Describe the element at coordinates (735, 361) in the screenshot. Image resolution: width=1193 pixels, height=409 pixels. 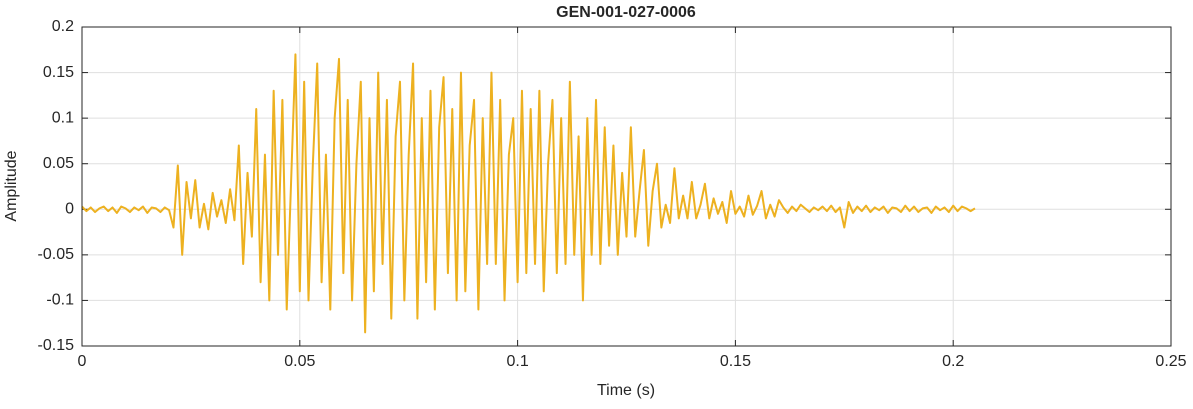
I see `x-tick-label: 0.15` at that location.